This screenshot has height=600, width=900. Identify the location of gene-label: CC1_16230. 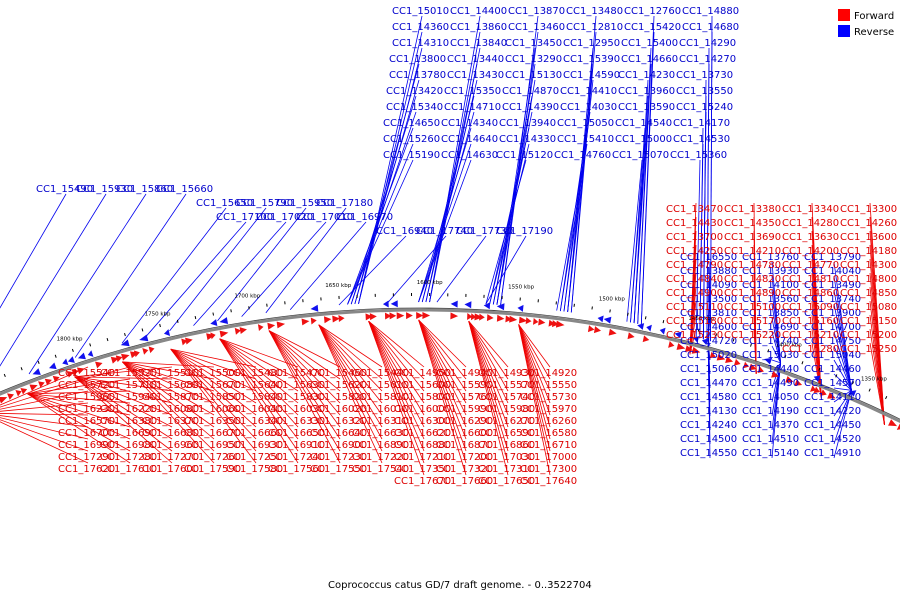
(86, 409).